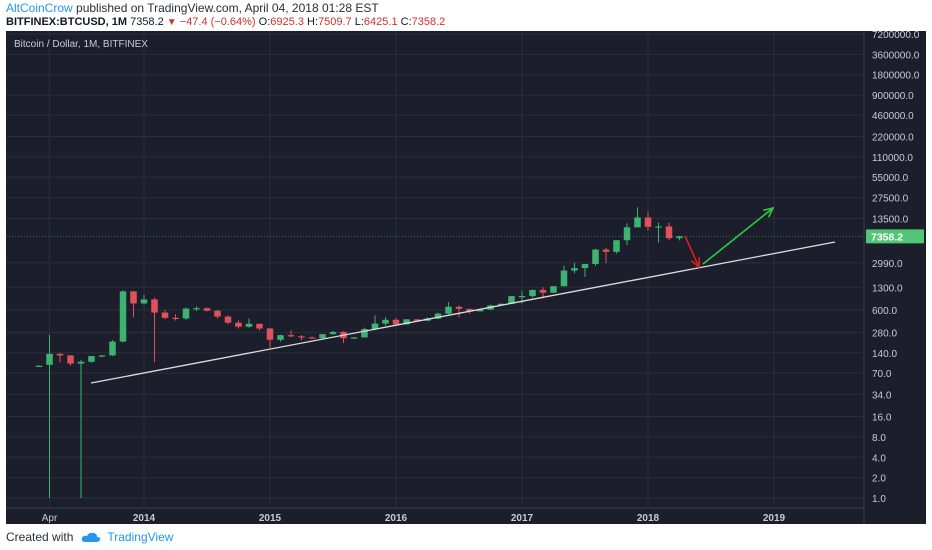 The width and height of the screenshot is (932, 550). What do you see at coordinates (882, 374) in the screenshot?
I see `y-tick-label: 70.0` at bounding box center [882, 374].